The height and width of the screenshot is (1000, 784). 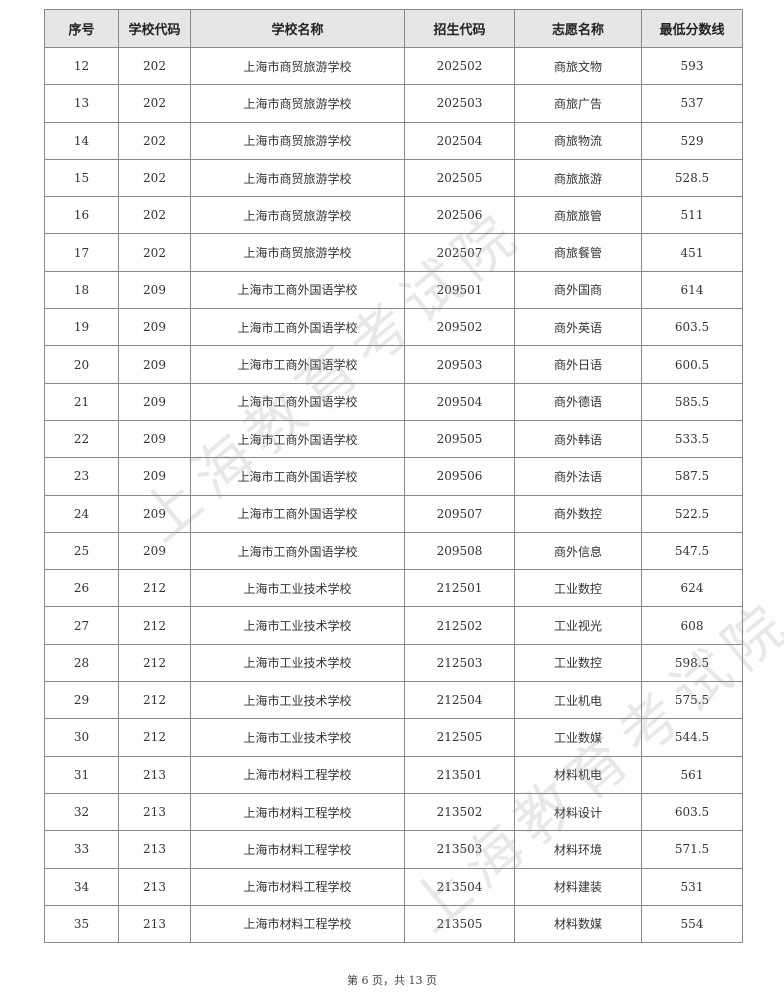 What do you see at coordinates (692, 252) in the screenshot?
I see `cell-min-score: 451` at bounding box center [692, 252].